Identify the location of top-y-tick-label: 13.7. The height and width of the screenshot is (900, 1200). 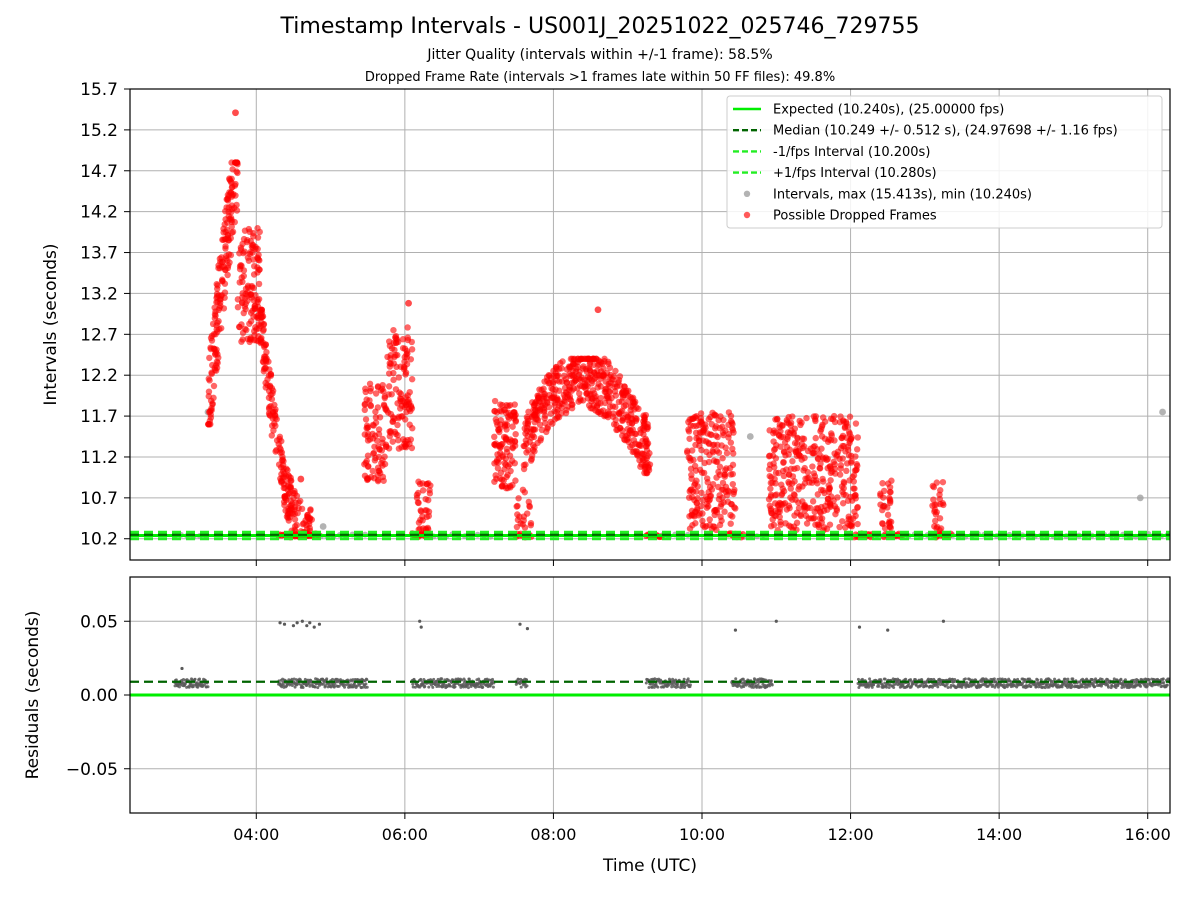
(99, 254).